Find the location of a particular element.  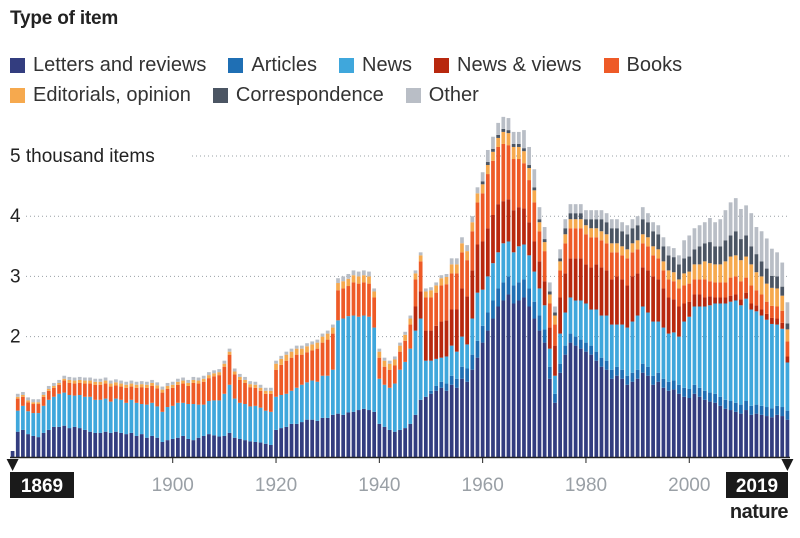

x-tick-label: 1920 is located at coordinates (276, 485).